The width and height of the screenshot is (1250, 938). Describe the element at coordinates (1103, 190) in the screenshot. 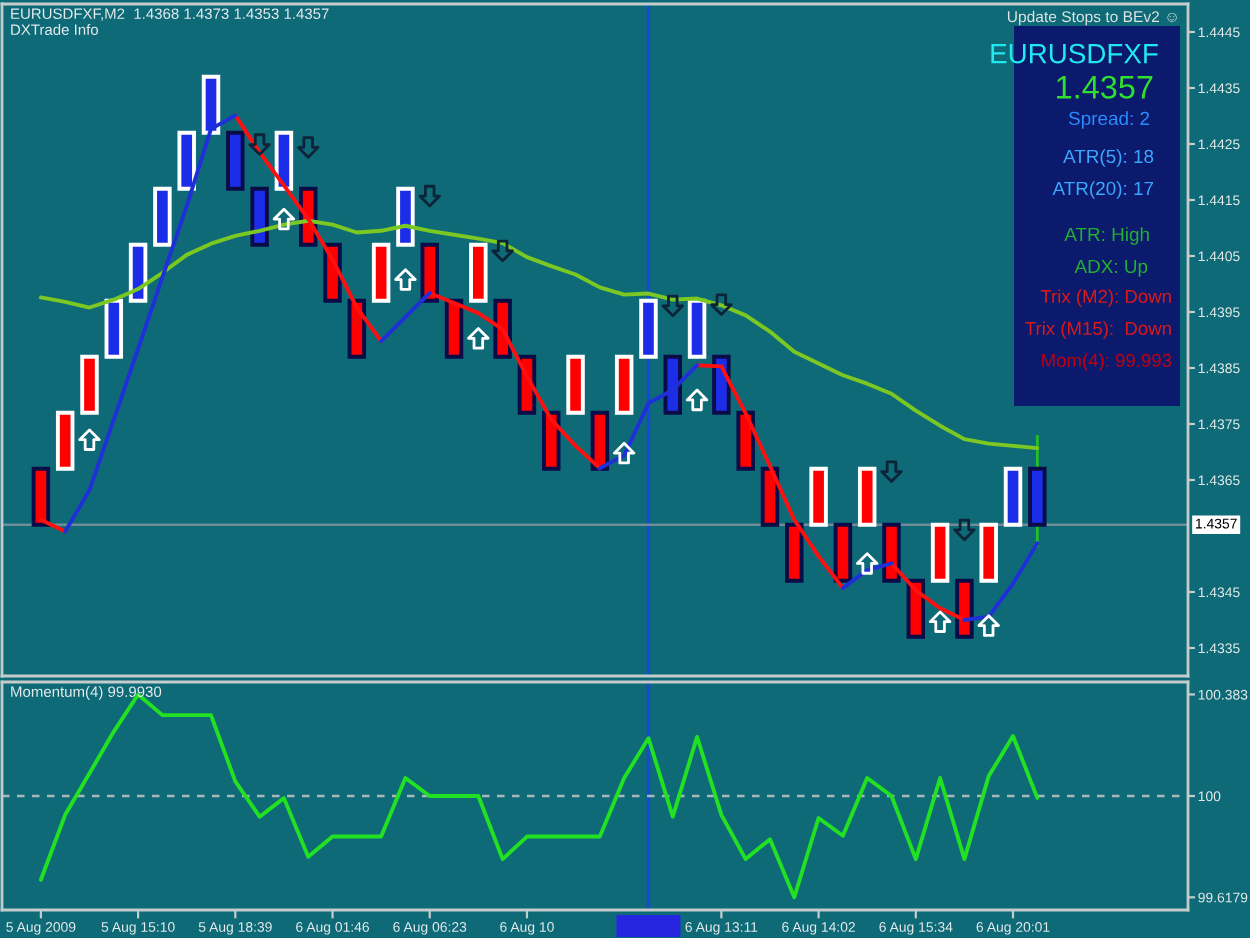

I see `text: ATR(20): 17` at that location.